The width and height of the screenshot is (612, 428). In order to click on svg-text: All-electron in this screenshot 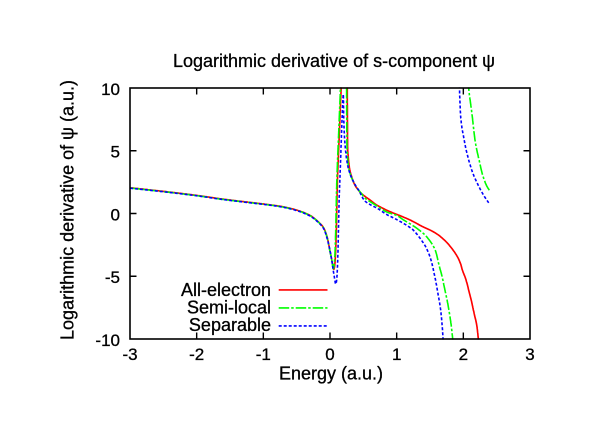, I will do `click(226, 290)`.